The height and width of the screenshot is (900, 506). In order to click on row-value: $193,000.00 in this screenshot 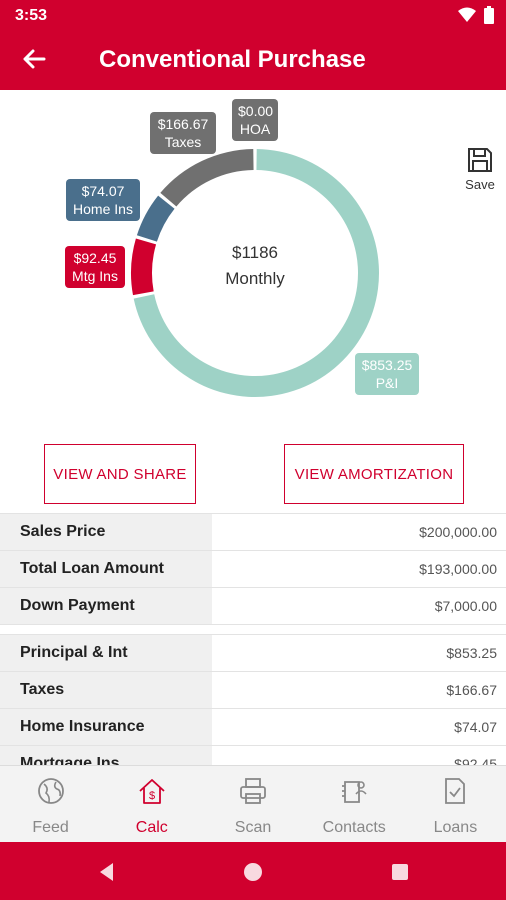, I will do `click(458, 569)`.